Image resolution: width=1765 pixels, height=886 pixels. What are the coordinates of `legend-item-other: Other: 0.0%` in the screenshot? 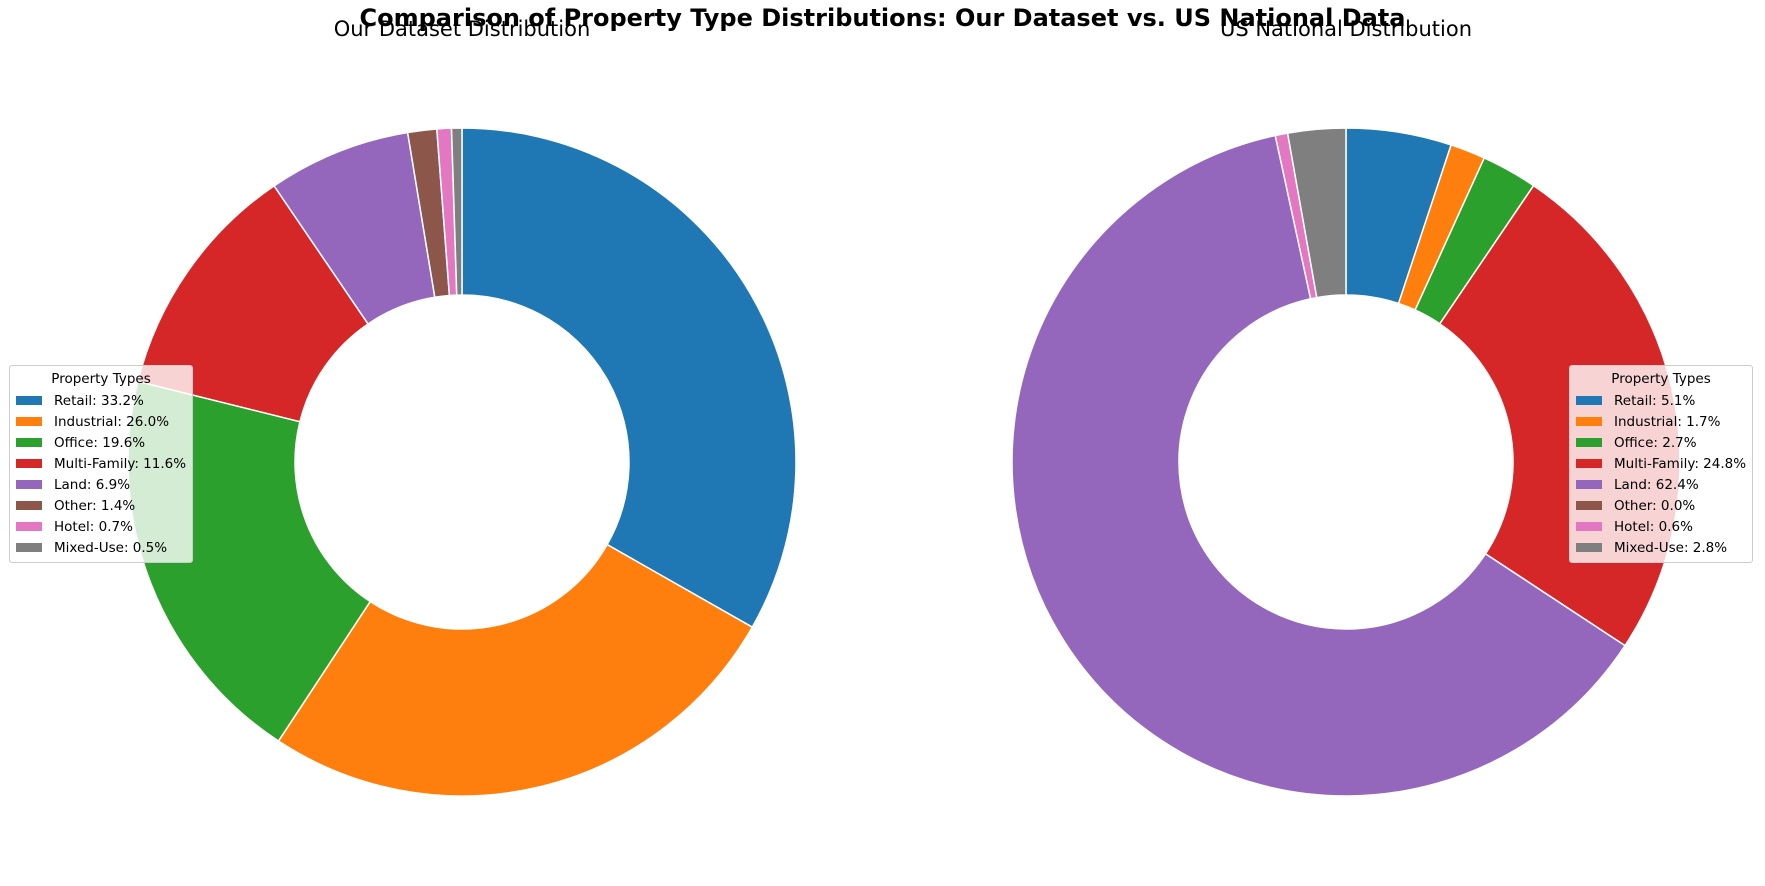 It's located at (1661, 505).